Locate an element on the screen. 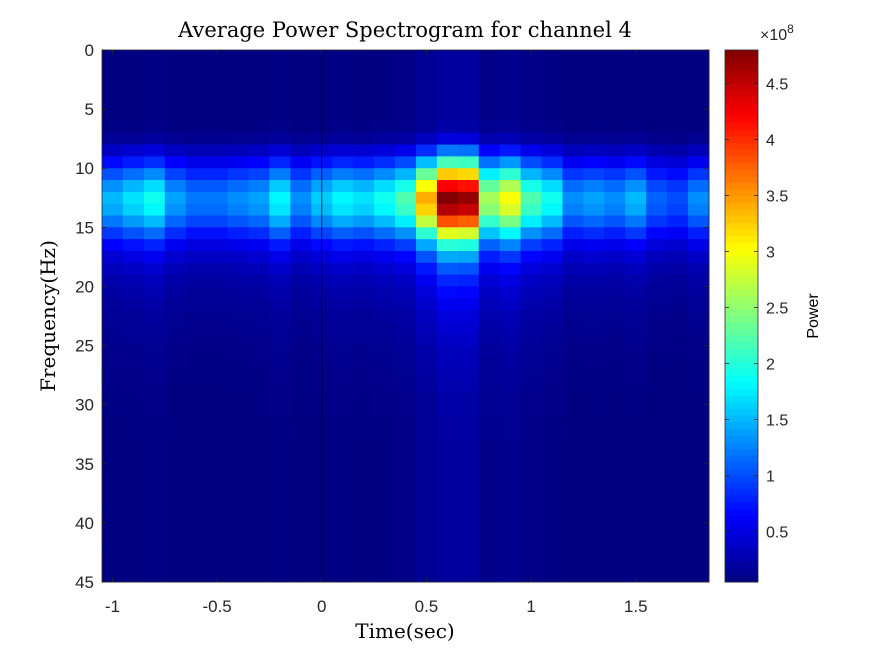  colorbar-tick-label: 3.5 is located at coordinates (777, 197).